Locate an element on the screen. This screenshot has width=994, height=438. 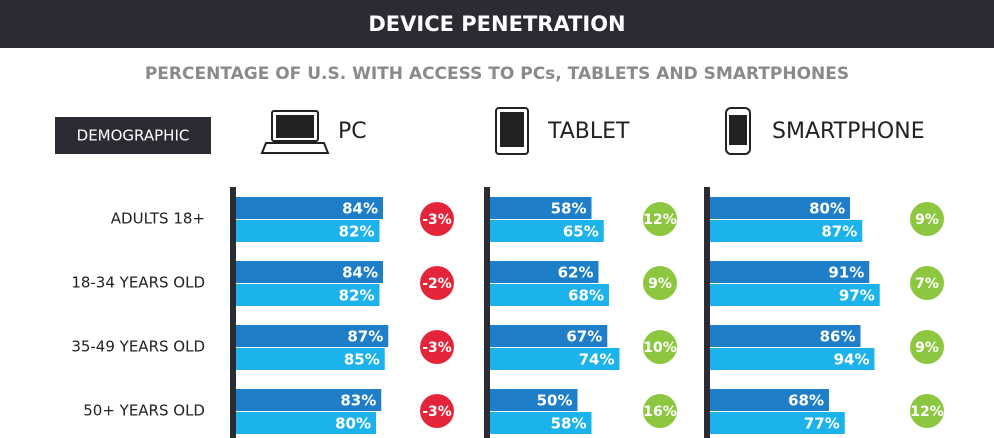
change-label: -2% is located at coordinates (437, 284).